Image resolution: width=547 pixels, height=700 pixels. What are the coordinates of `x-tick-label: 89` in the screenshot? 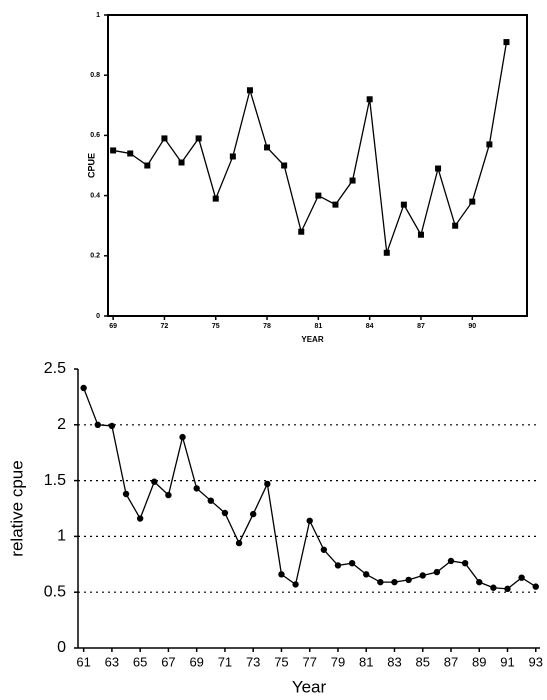 It's located at (479, 661).